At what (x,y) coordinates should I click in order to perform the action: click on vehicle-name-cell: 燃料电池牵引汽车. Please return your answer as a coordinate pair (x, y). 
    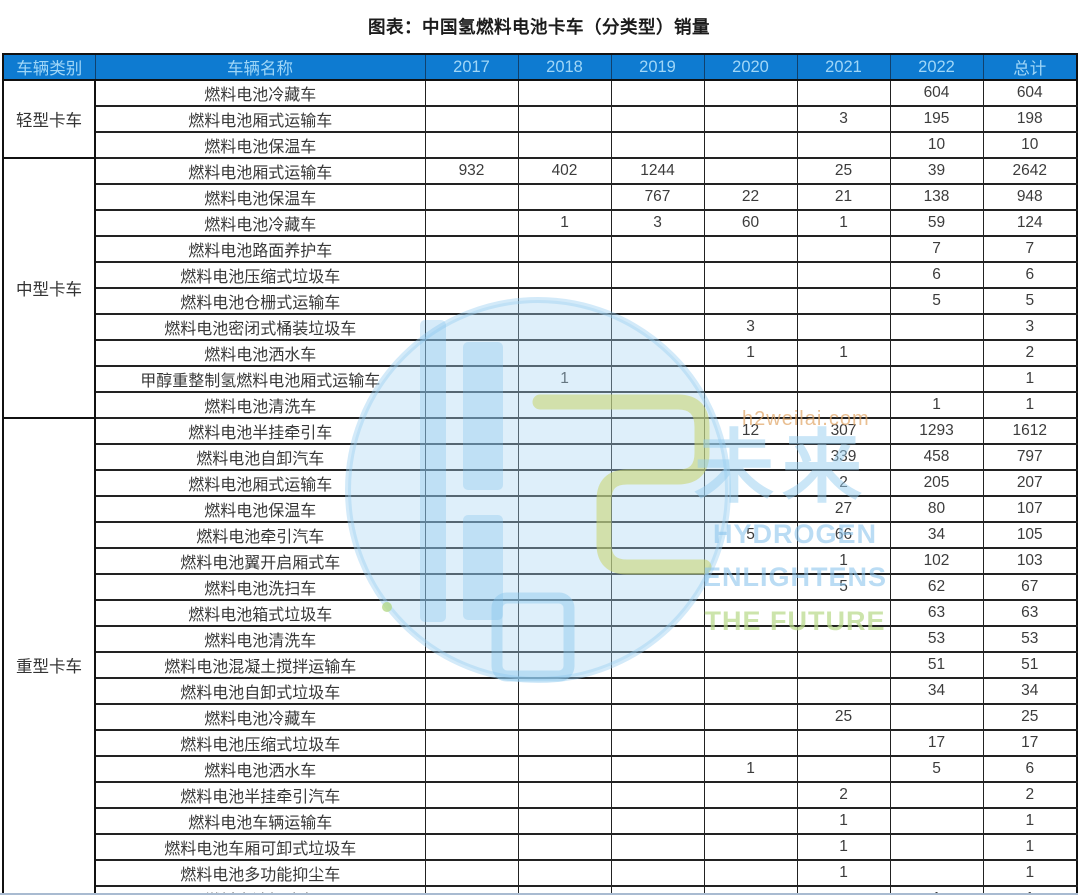
    Looking at the image, I should click on (260, 535).